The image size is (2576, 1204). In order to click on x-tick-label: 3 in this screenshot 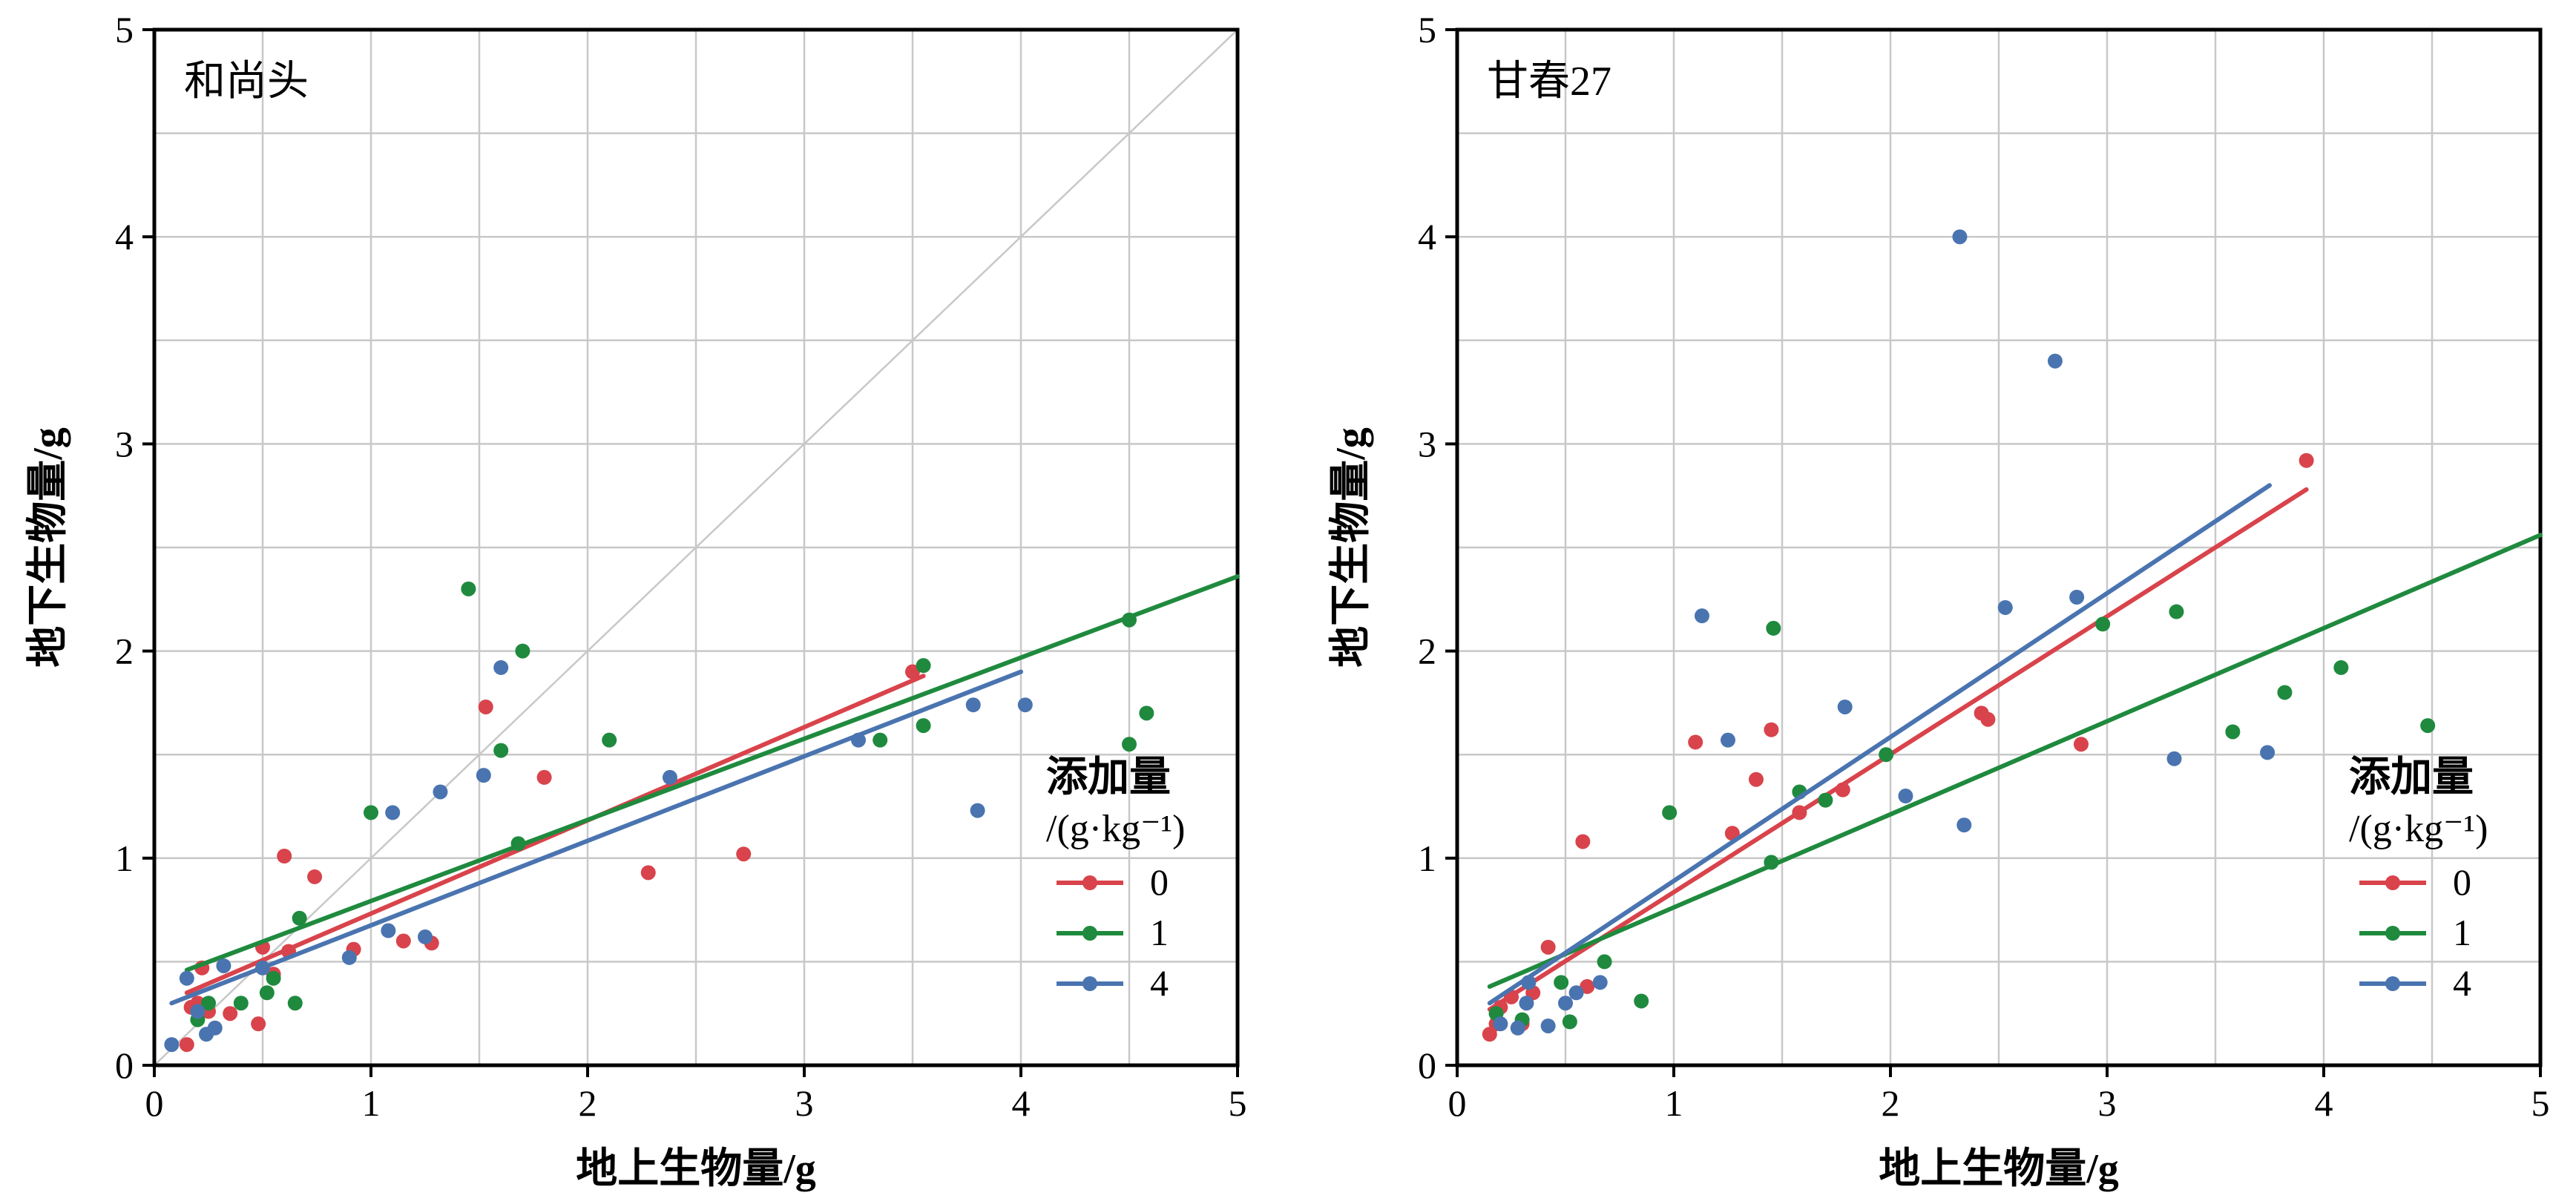, I will do `click(2107, 1103)`.